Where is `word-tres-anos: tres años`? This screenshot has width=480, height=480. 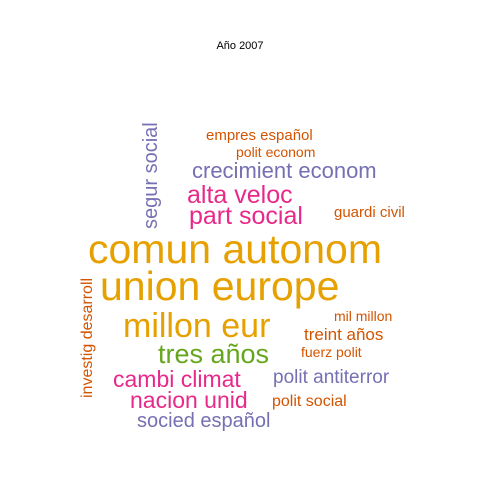
word-tres-anos: tres años is located at coordinates (214, 354).